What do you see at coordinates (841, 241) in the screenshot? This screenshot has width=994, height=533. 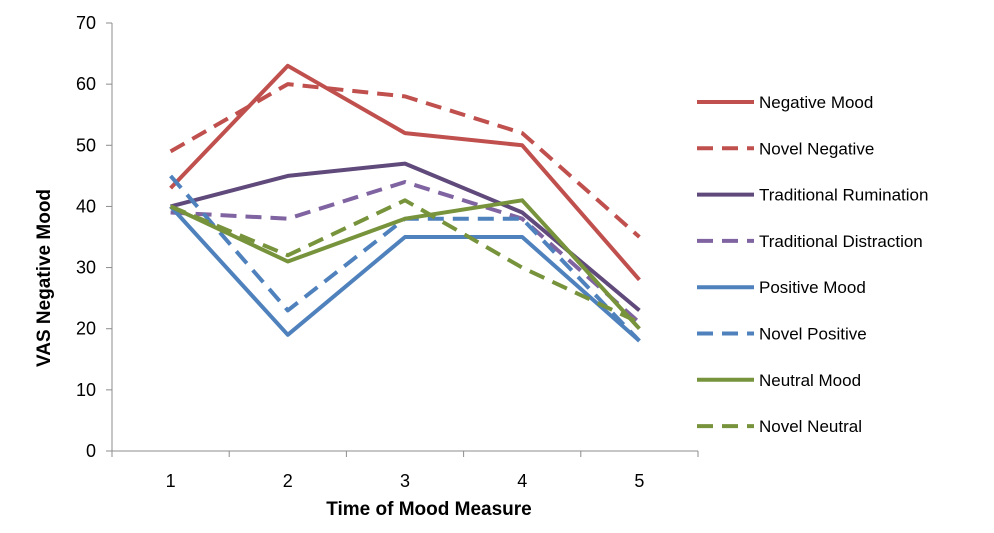 I see `legend-label-traditional-distraction: Traditional Distraction` at bounding box center [841, 241].